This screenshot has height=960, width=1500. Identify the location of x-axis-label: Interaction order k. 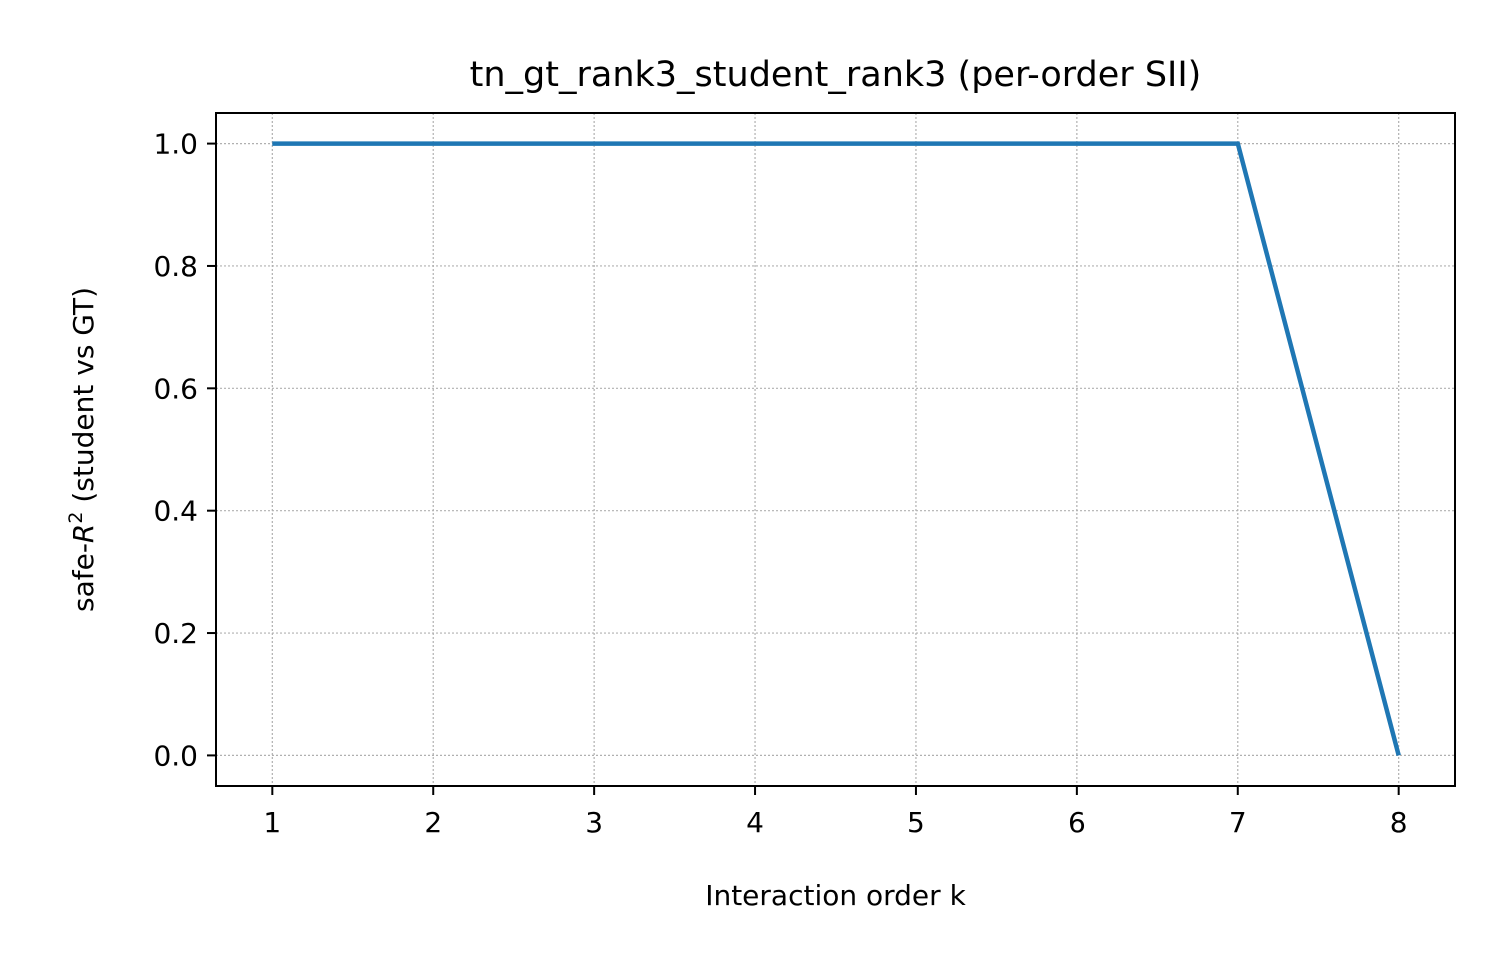
(835, 895).